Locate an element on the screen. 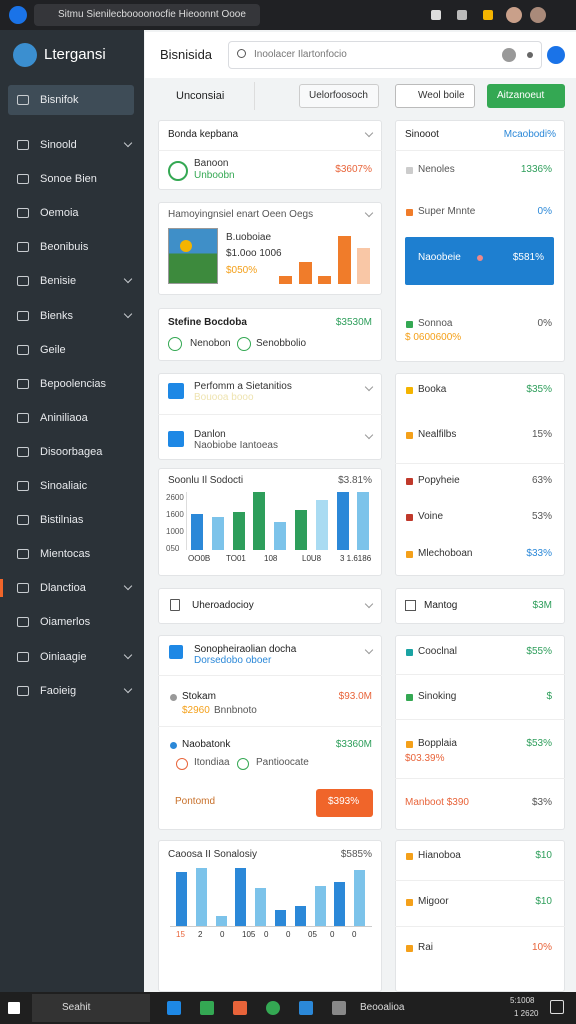 This screenshot has height=1024, width=576. nav-item: Bistilnias is located at coordinates (62, 520).